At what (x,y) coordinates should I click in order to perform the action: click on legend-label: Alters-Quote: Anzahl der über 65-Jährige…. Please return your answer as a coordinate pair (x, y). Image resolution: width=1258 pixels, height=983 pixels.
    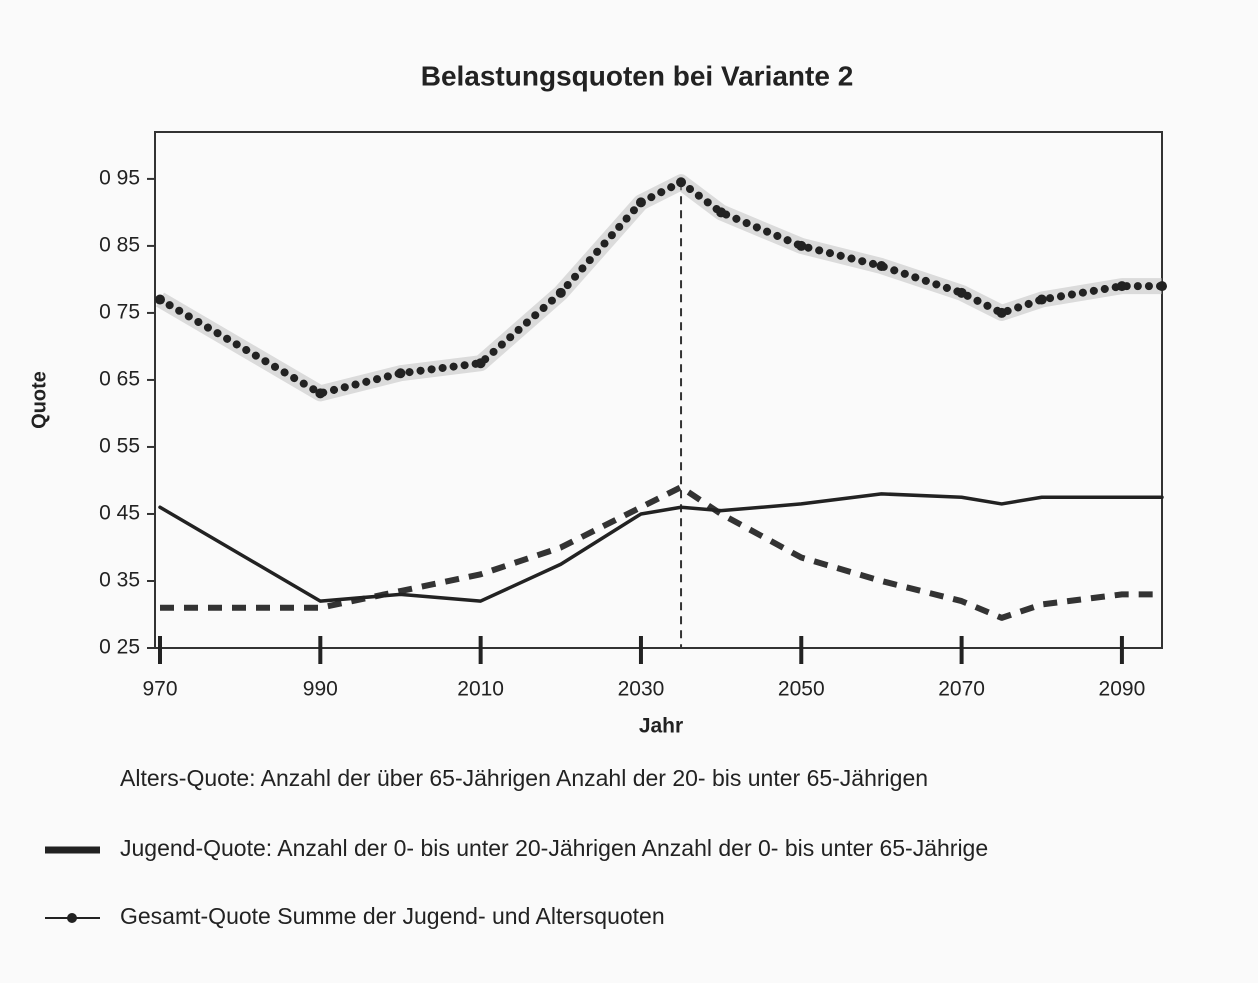
    Looking at the image, I should click on (524, 778).